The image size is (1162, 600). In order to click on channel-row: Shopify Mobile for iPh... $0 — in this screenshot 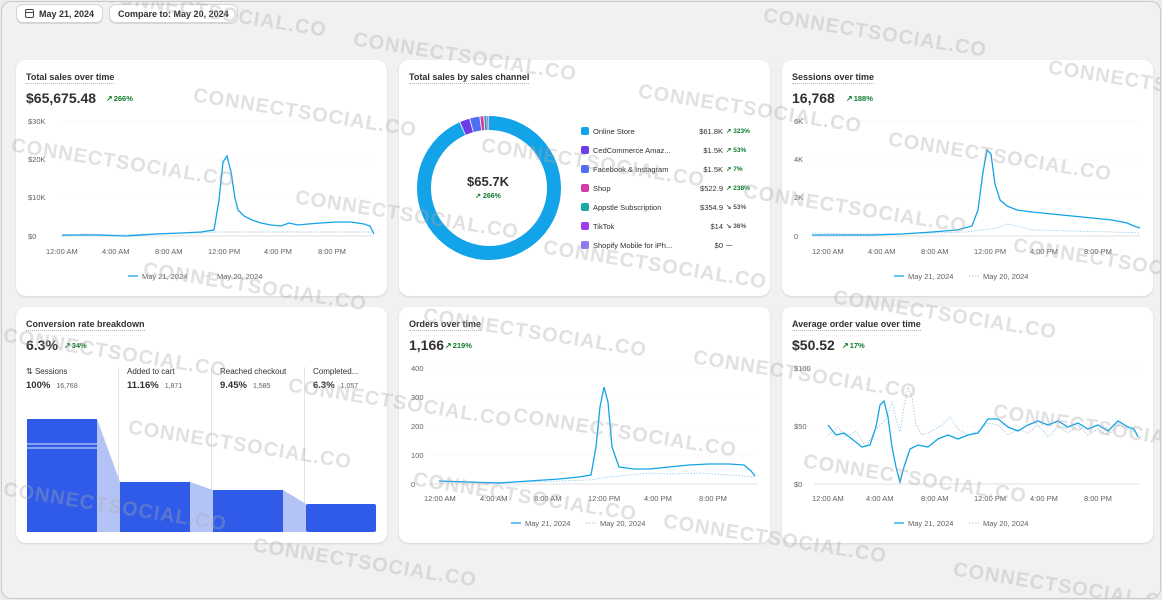, I will do `click(668, 245)`.